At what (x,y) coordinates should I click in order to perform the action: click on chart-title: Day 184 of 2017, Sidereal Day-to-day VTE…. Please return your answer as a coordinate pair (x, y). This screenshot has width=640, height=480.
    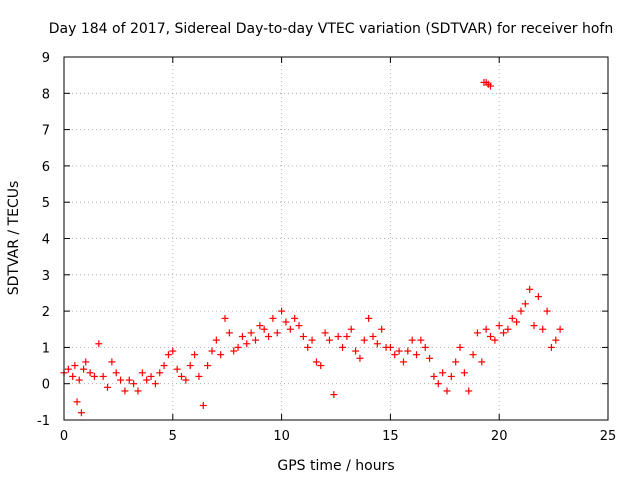
    Looking at the image, I should click on (331, 29).